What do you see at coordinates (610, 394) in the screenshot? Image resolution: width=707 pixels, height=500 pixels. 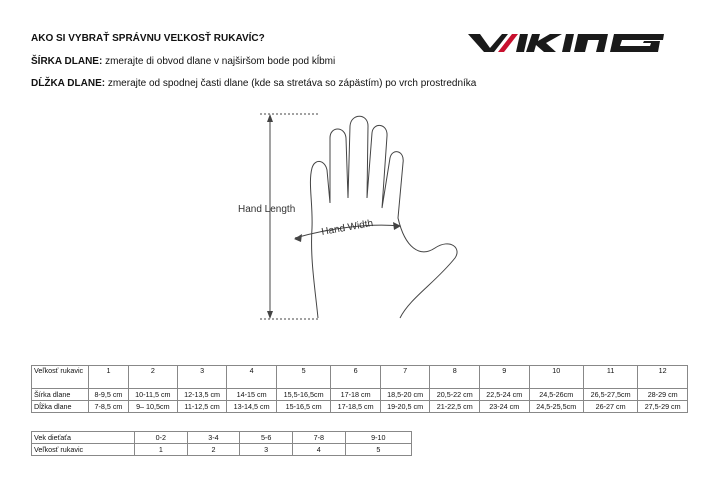 I see `table-cell: 26,5-27,5cm` at bounding box center [610, 394].